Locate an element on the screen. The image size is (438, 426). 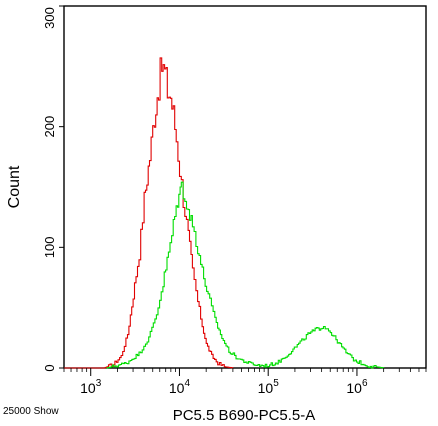
y-tick-label: 0 is located at coordinates (49, 367).